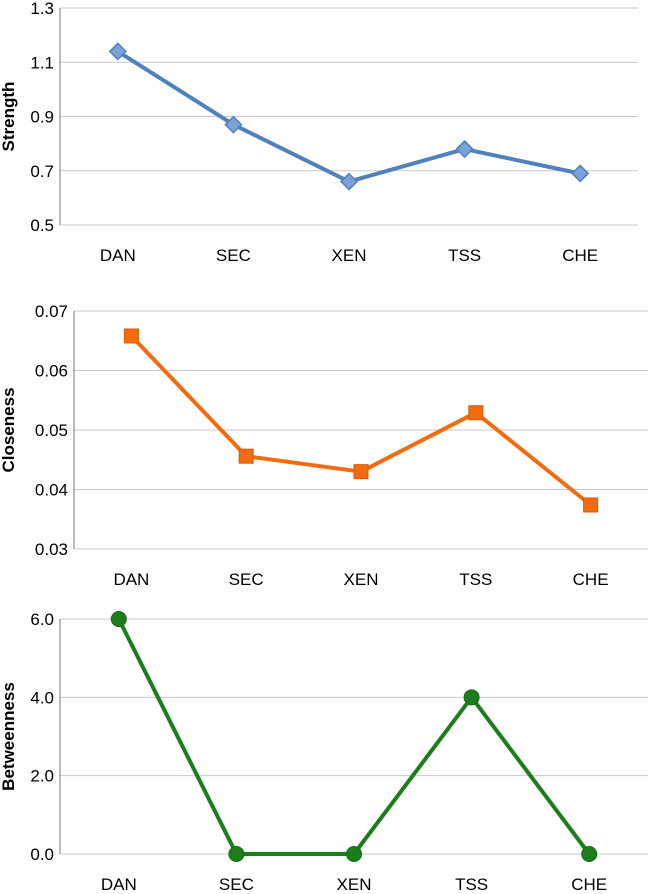  I want to click on closeness-x-tick-label: SEC, so click(246, 579).